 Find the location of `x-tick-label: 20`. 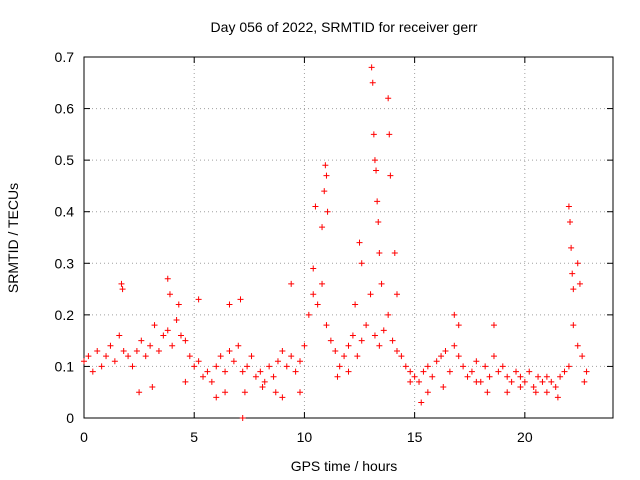

x-tick-label: 20 is located at coordinates (525, 437).